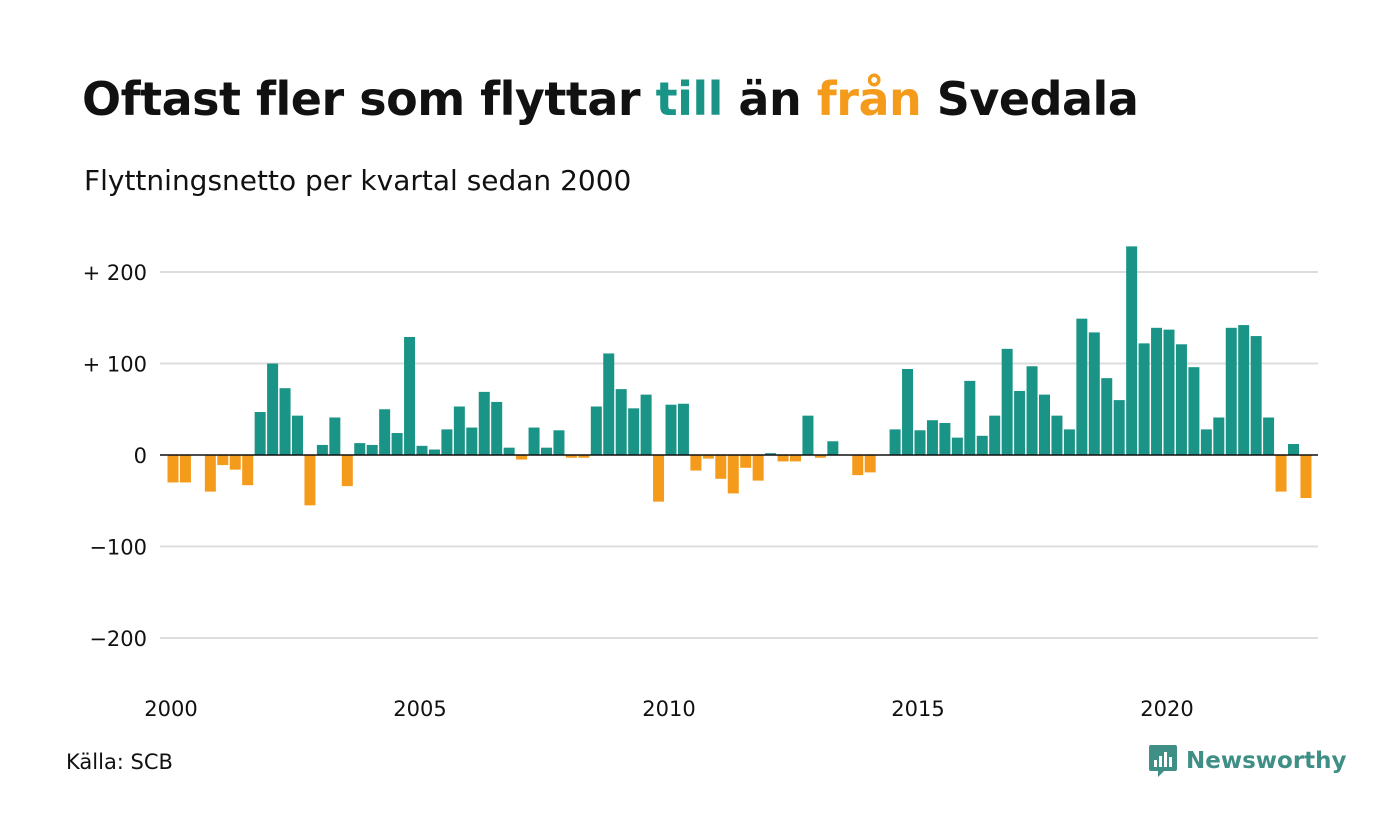 The width and height of the screenshot is (1400, 840). Describe the element at coordinates (115, 456) in the screenshot. I see `y-axis-labels: + 200 + 100 0 −100 −200` at that location.